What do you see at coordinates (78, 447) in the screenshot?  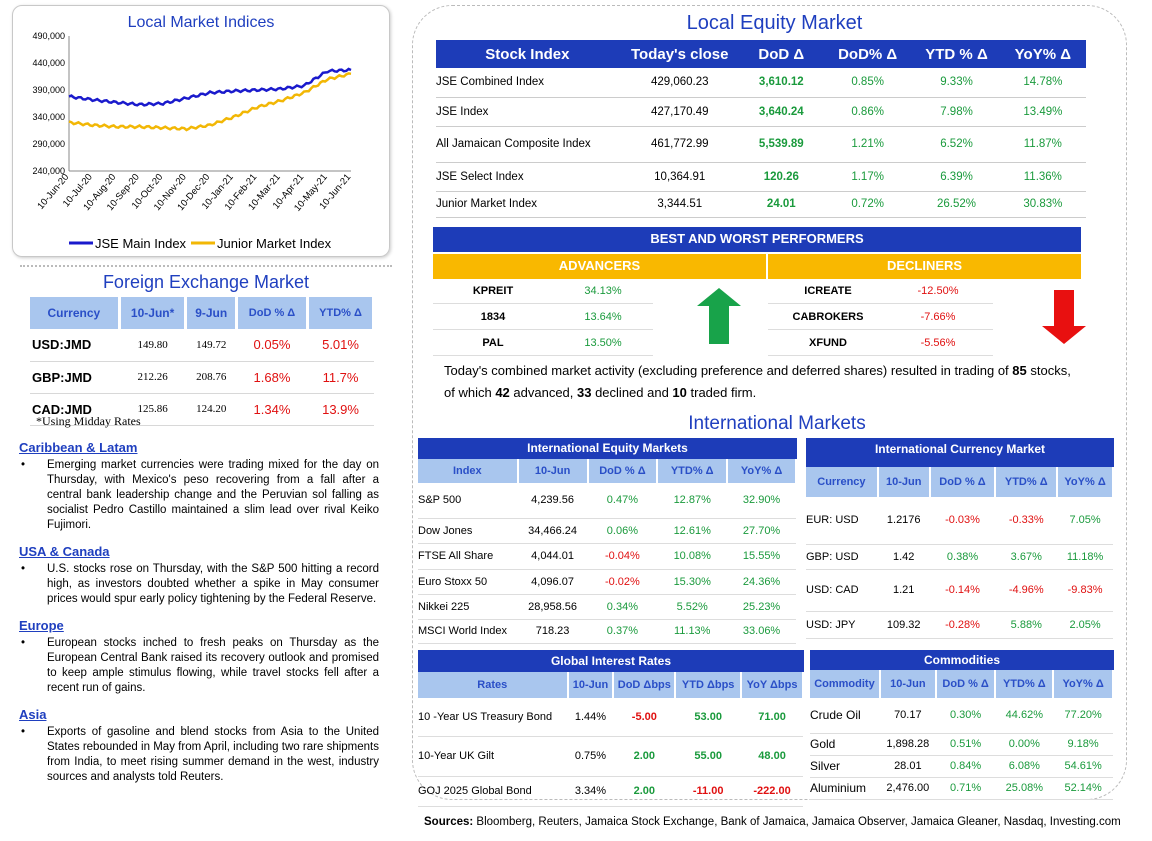 I see `news-title: Caribbean & Latam` at bounding box center [78, 447].